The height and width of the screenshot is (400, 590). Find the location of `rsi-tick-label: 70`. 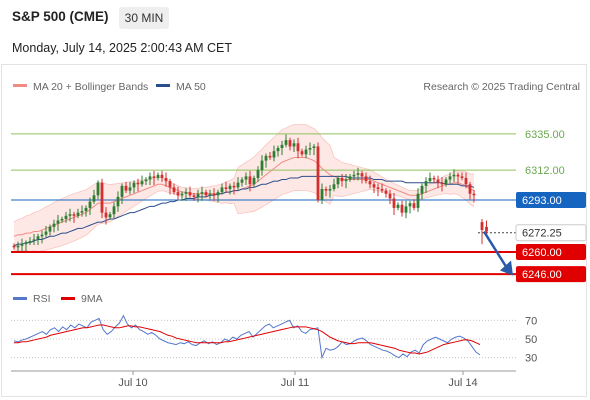

rsi-tick-label: 70 is located at coordinates (531, 321).